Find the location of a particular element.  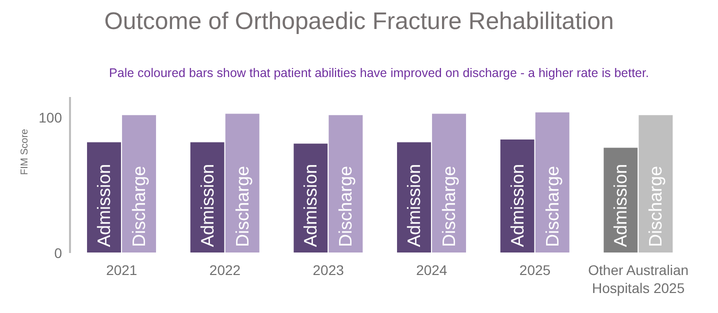

x-tick-label: Other Australian Hospitals 2025 is located at coordinates (638, 279).